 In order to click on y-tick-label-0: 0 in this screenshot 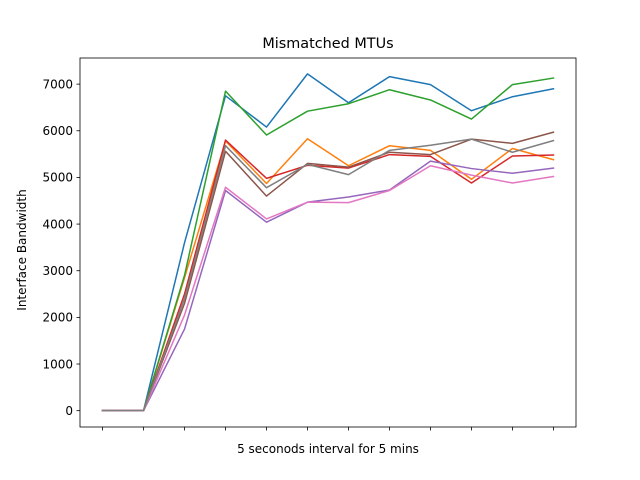, I will do `click(69, 411)`.